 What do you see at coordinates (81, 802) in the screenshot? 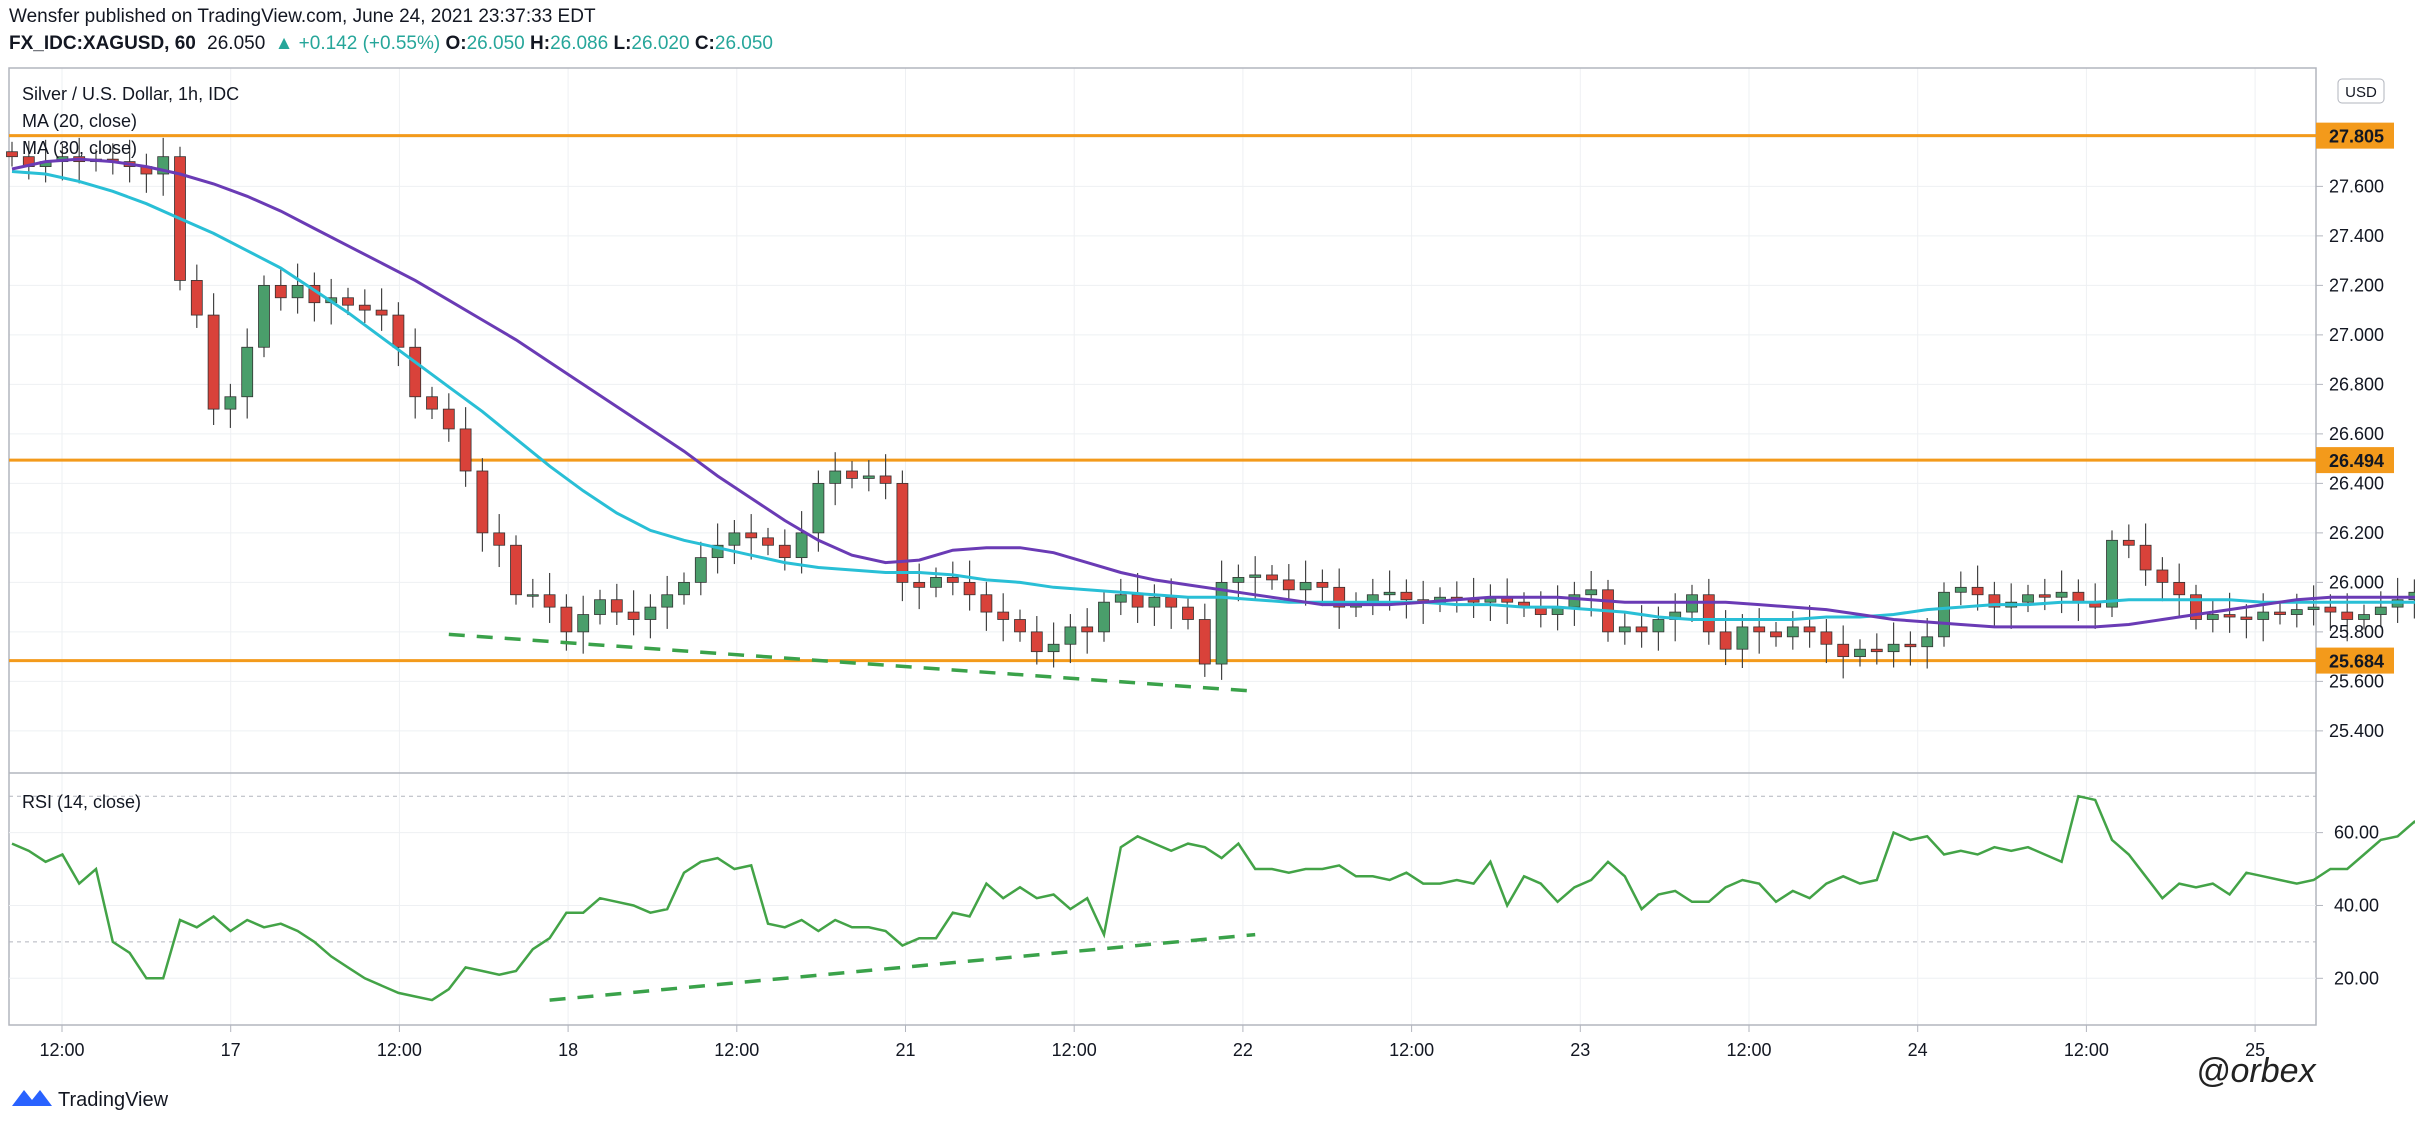
I see `rsi-legend: RSI (14, close)` at bounding box center [81, 802].